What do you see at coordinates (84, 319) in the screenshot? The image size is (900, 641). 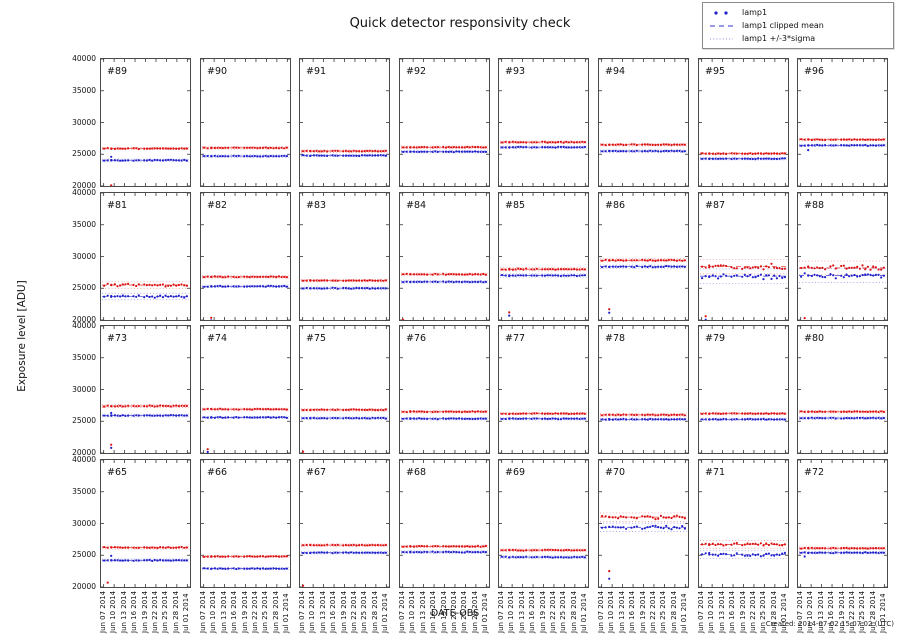 I see `y-tick-label: 20000` at bounding box center [84, 319].